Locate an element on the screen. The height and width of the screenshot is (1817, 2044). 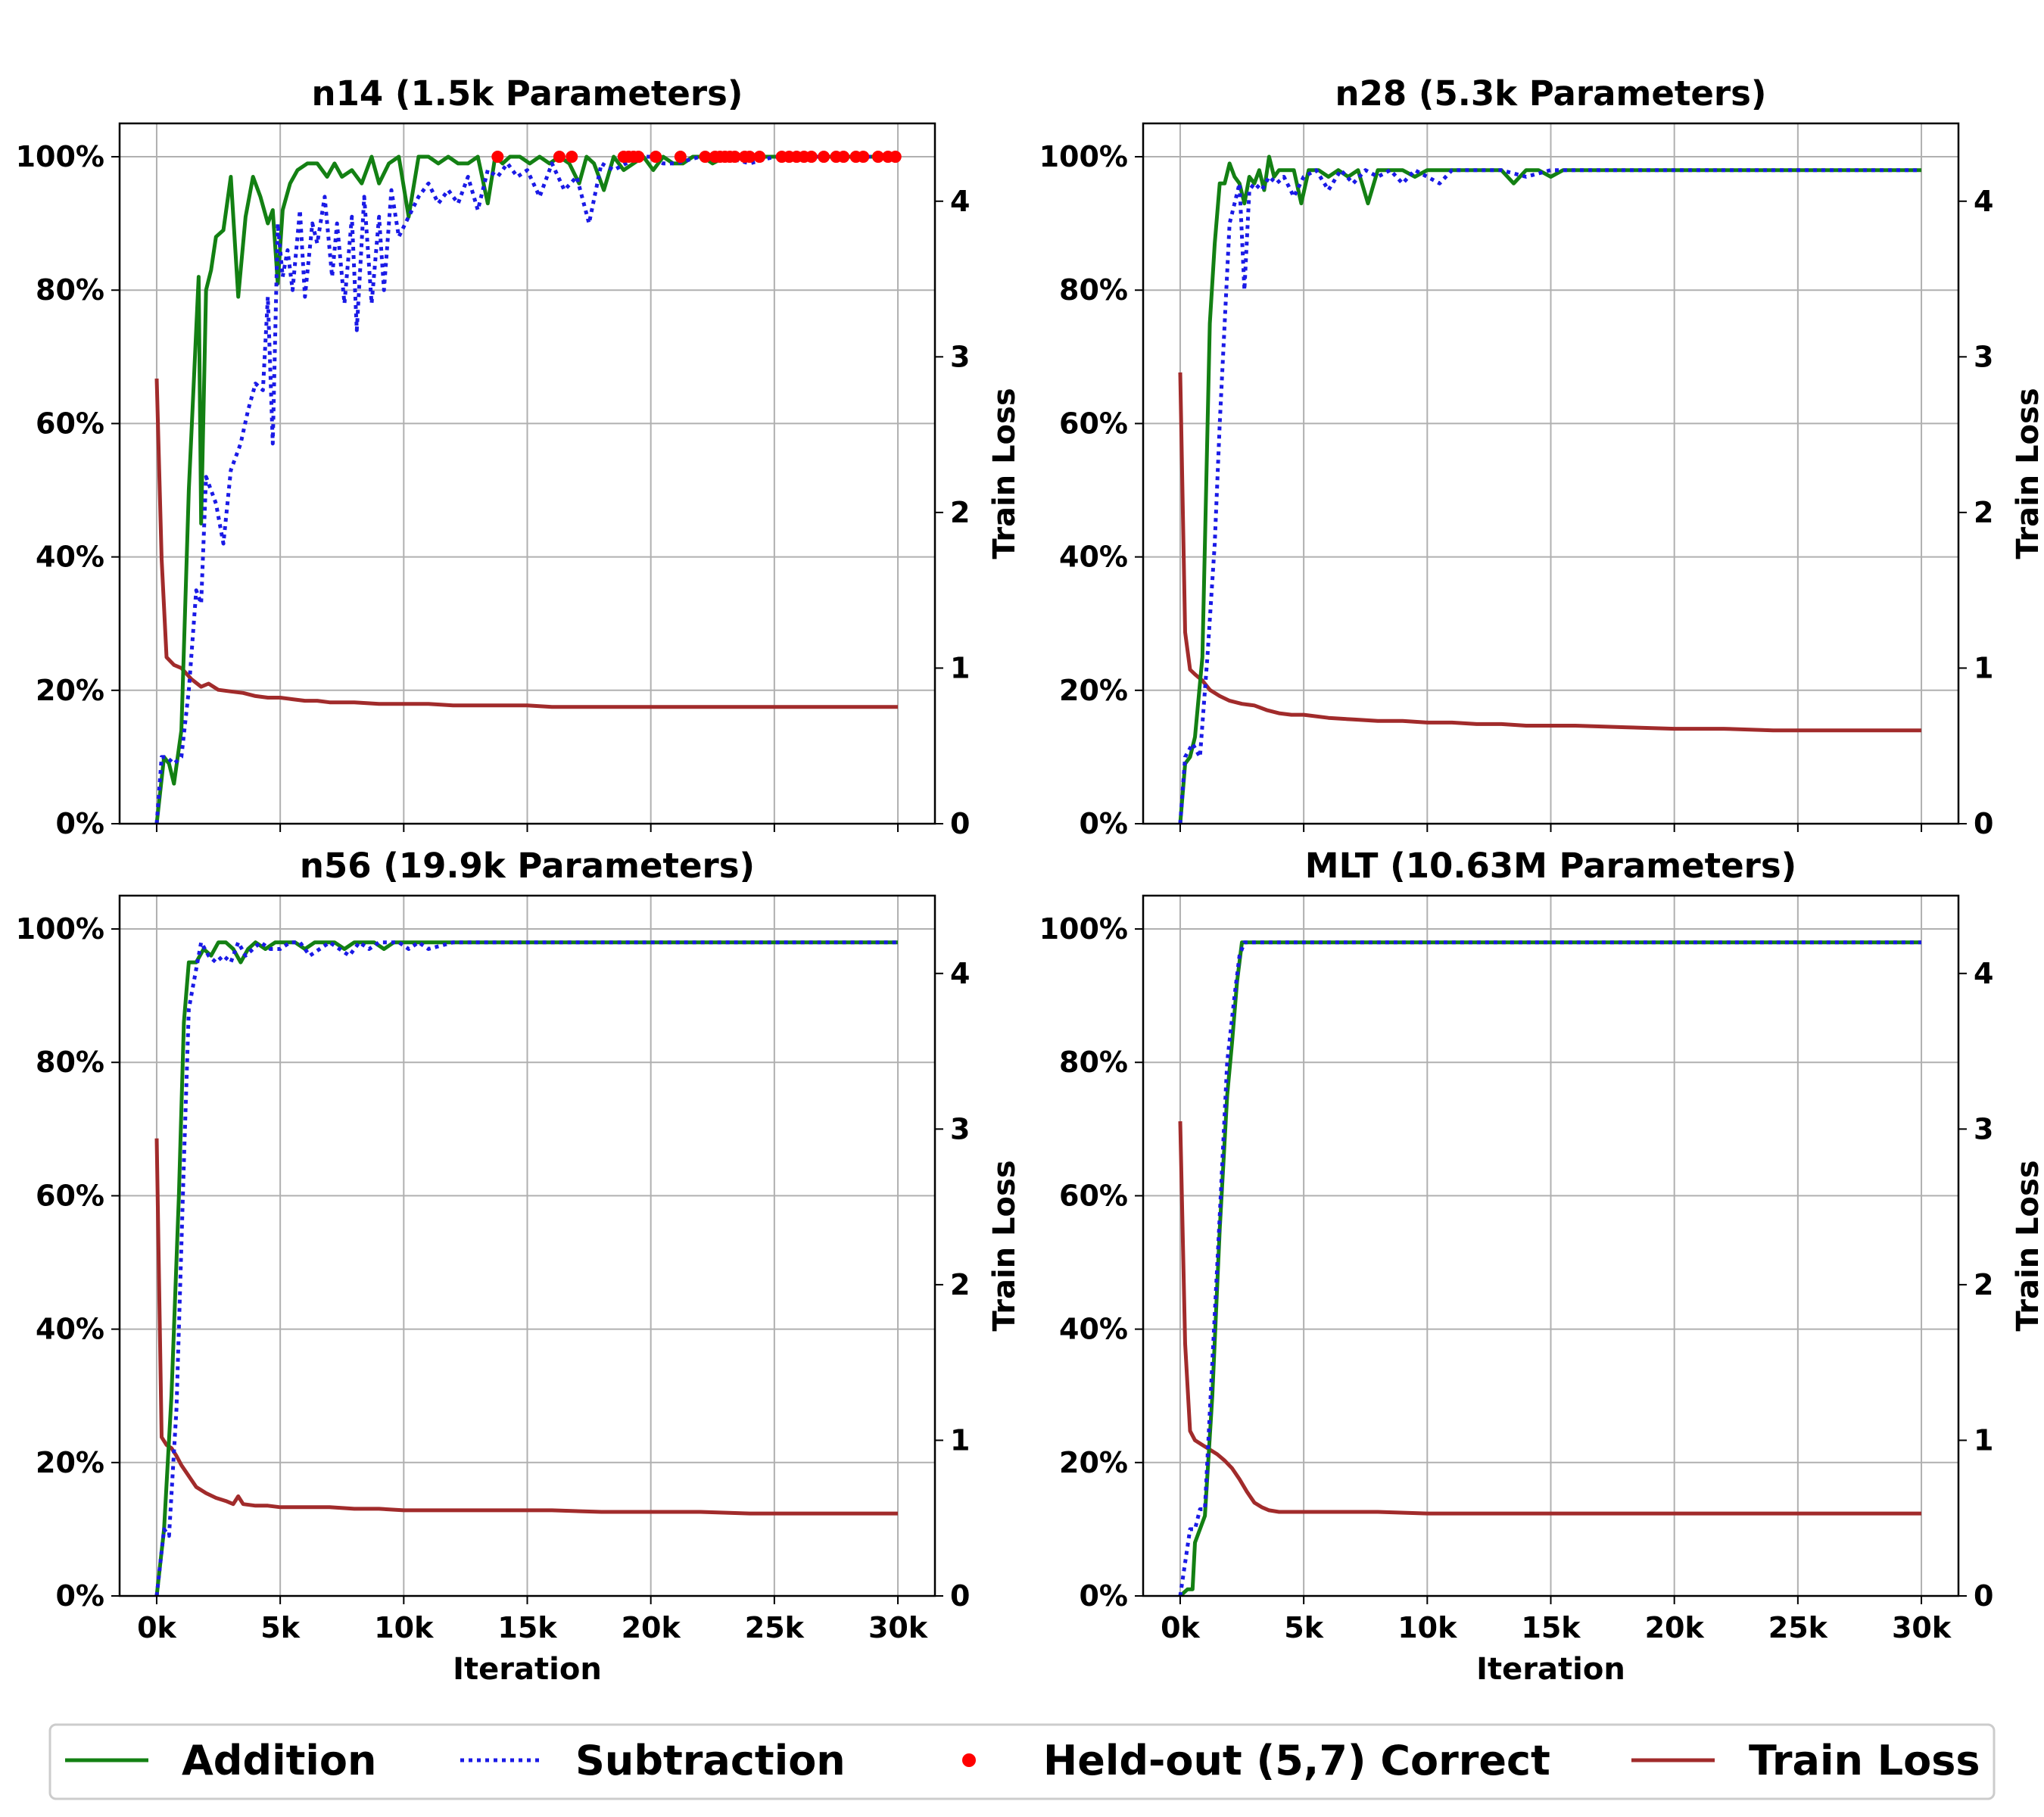
legend-handle-held-out-5-7-correct is located at coordinates (969, 1760).